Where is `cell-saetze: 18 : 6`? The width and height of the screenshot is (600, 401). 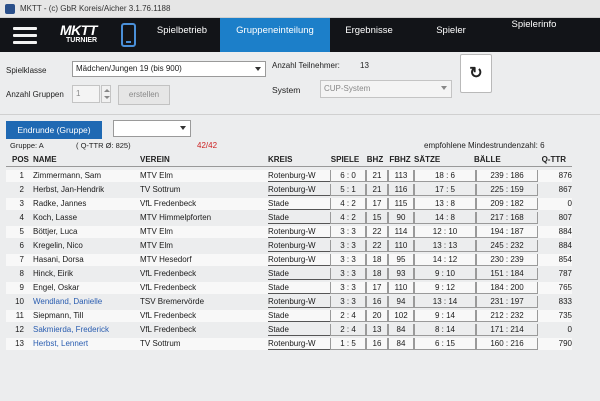 cell-saetze: 18 : 6 is located at coordinates (445, 176).